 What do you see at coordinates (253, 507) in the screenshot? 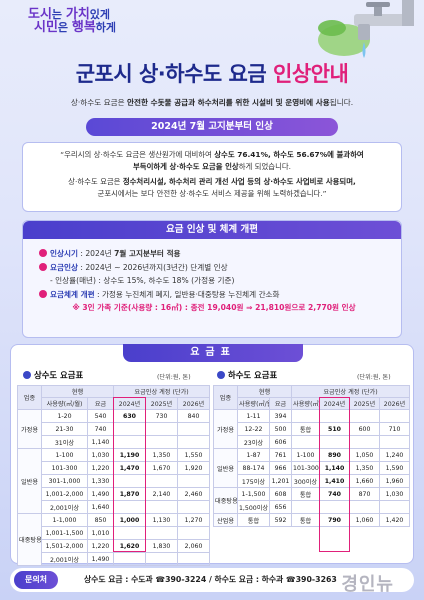
I see `usage-cell: 1,500이상` at bounding box center [253, 507].